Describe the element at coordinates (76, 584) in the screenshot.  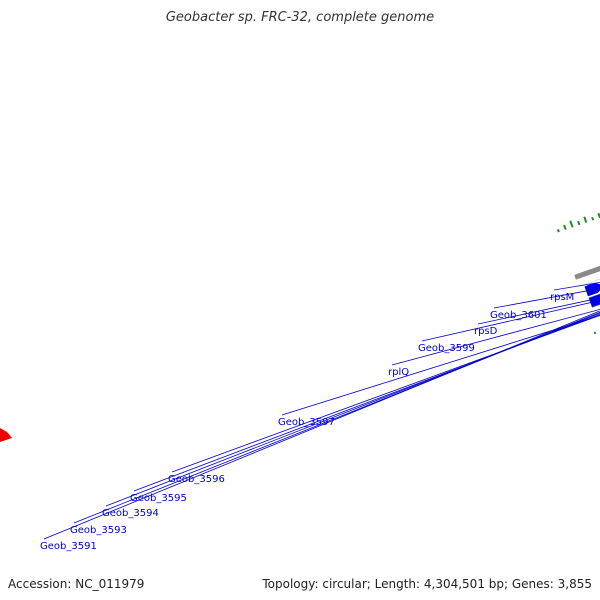
I see `accession-text: Accession: NC_011979` at that location.